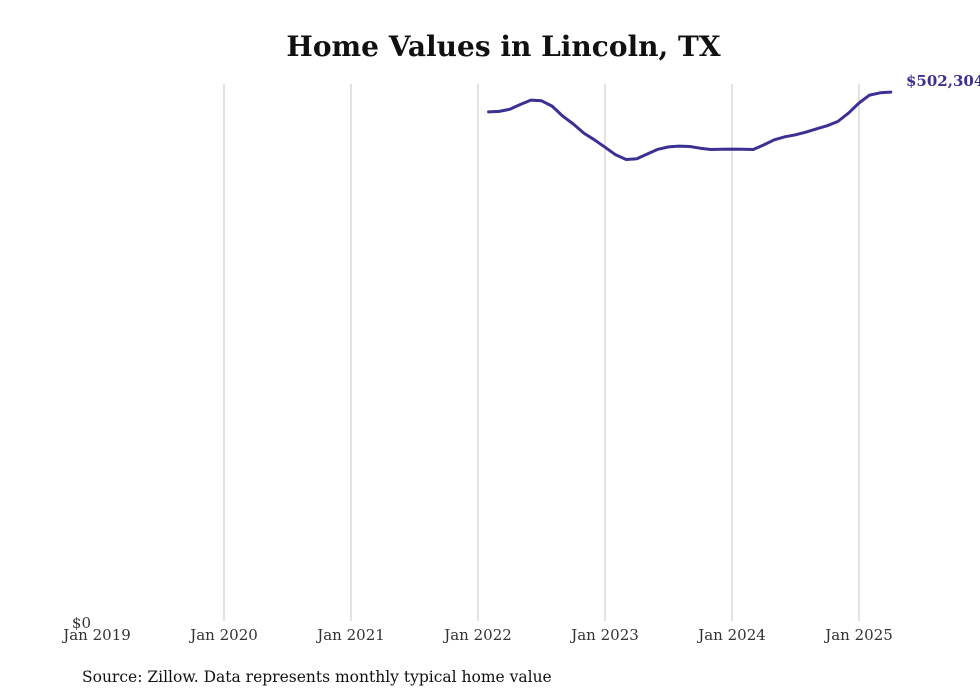 This screenshot has width=980, height=699. Describe the element at coordinates (350, 635) in the screenshot. I see `x-tick-label: Jan 2021` at that location.